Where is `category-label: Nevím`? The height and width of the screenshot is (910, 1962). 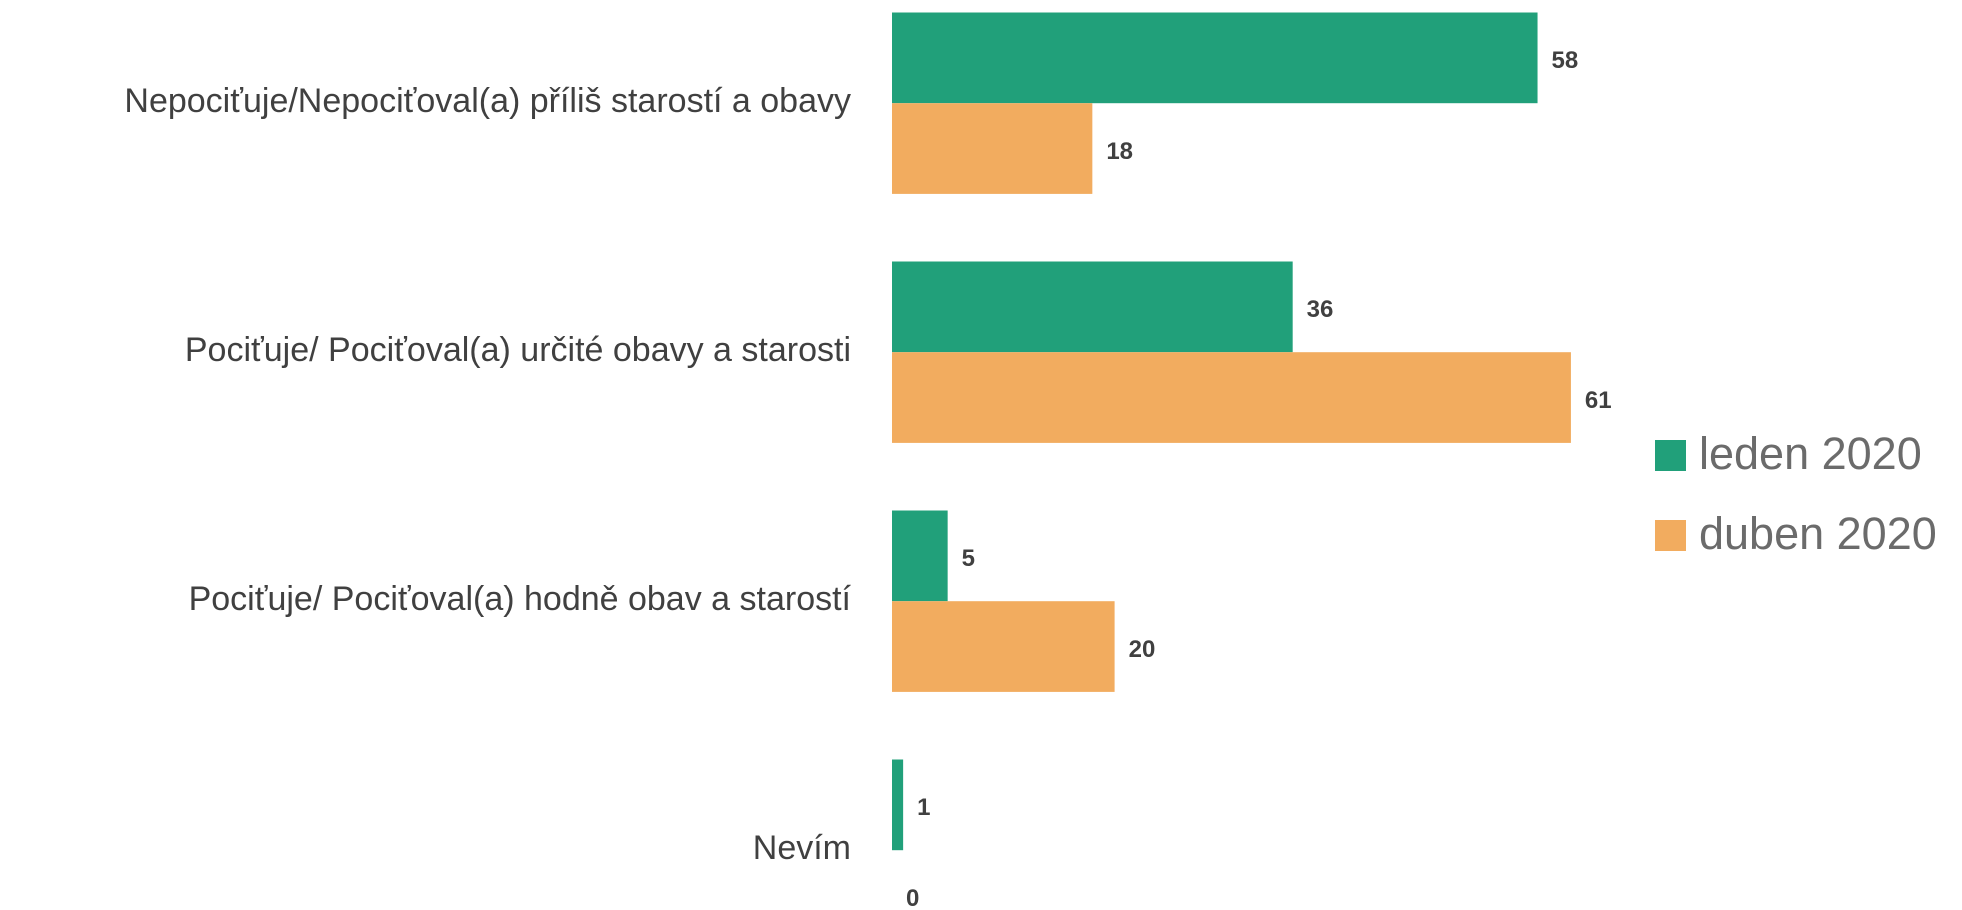 category-label: Nevím is located at coordinates (802, 848).